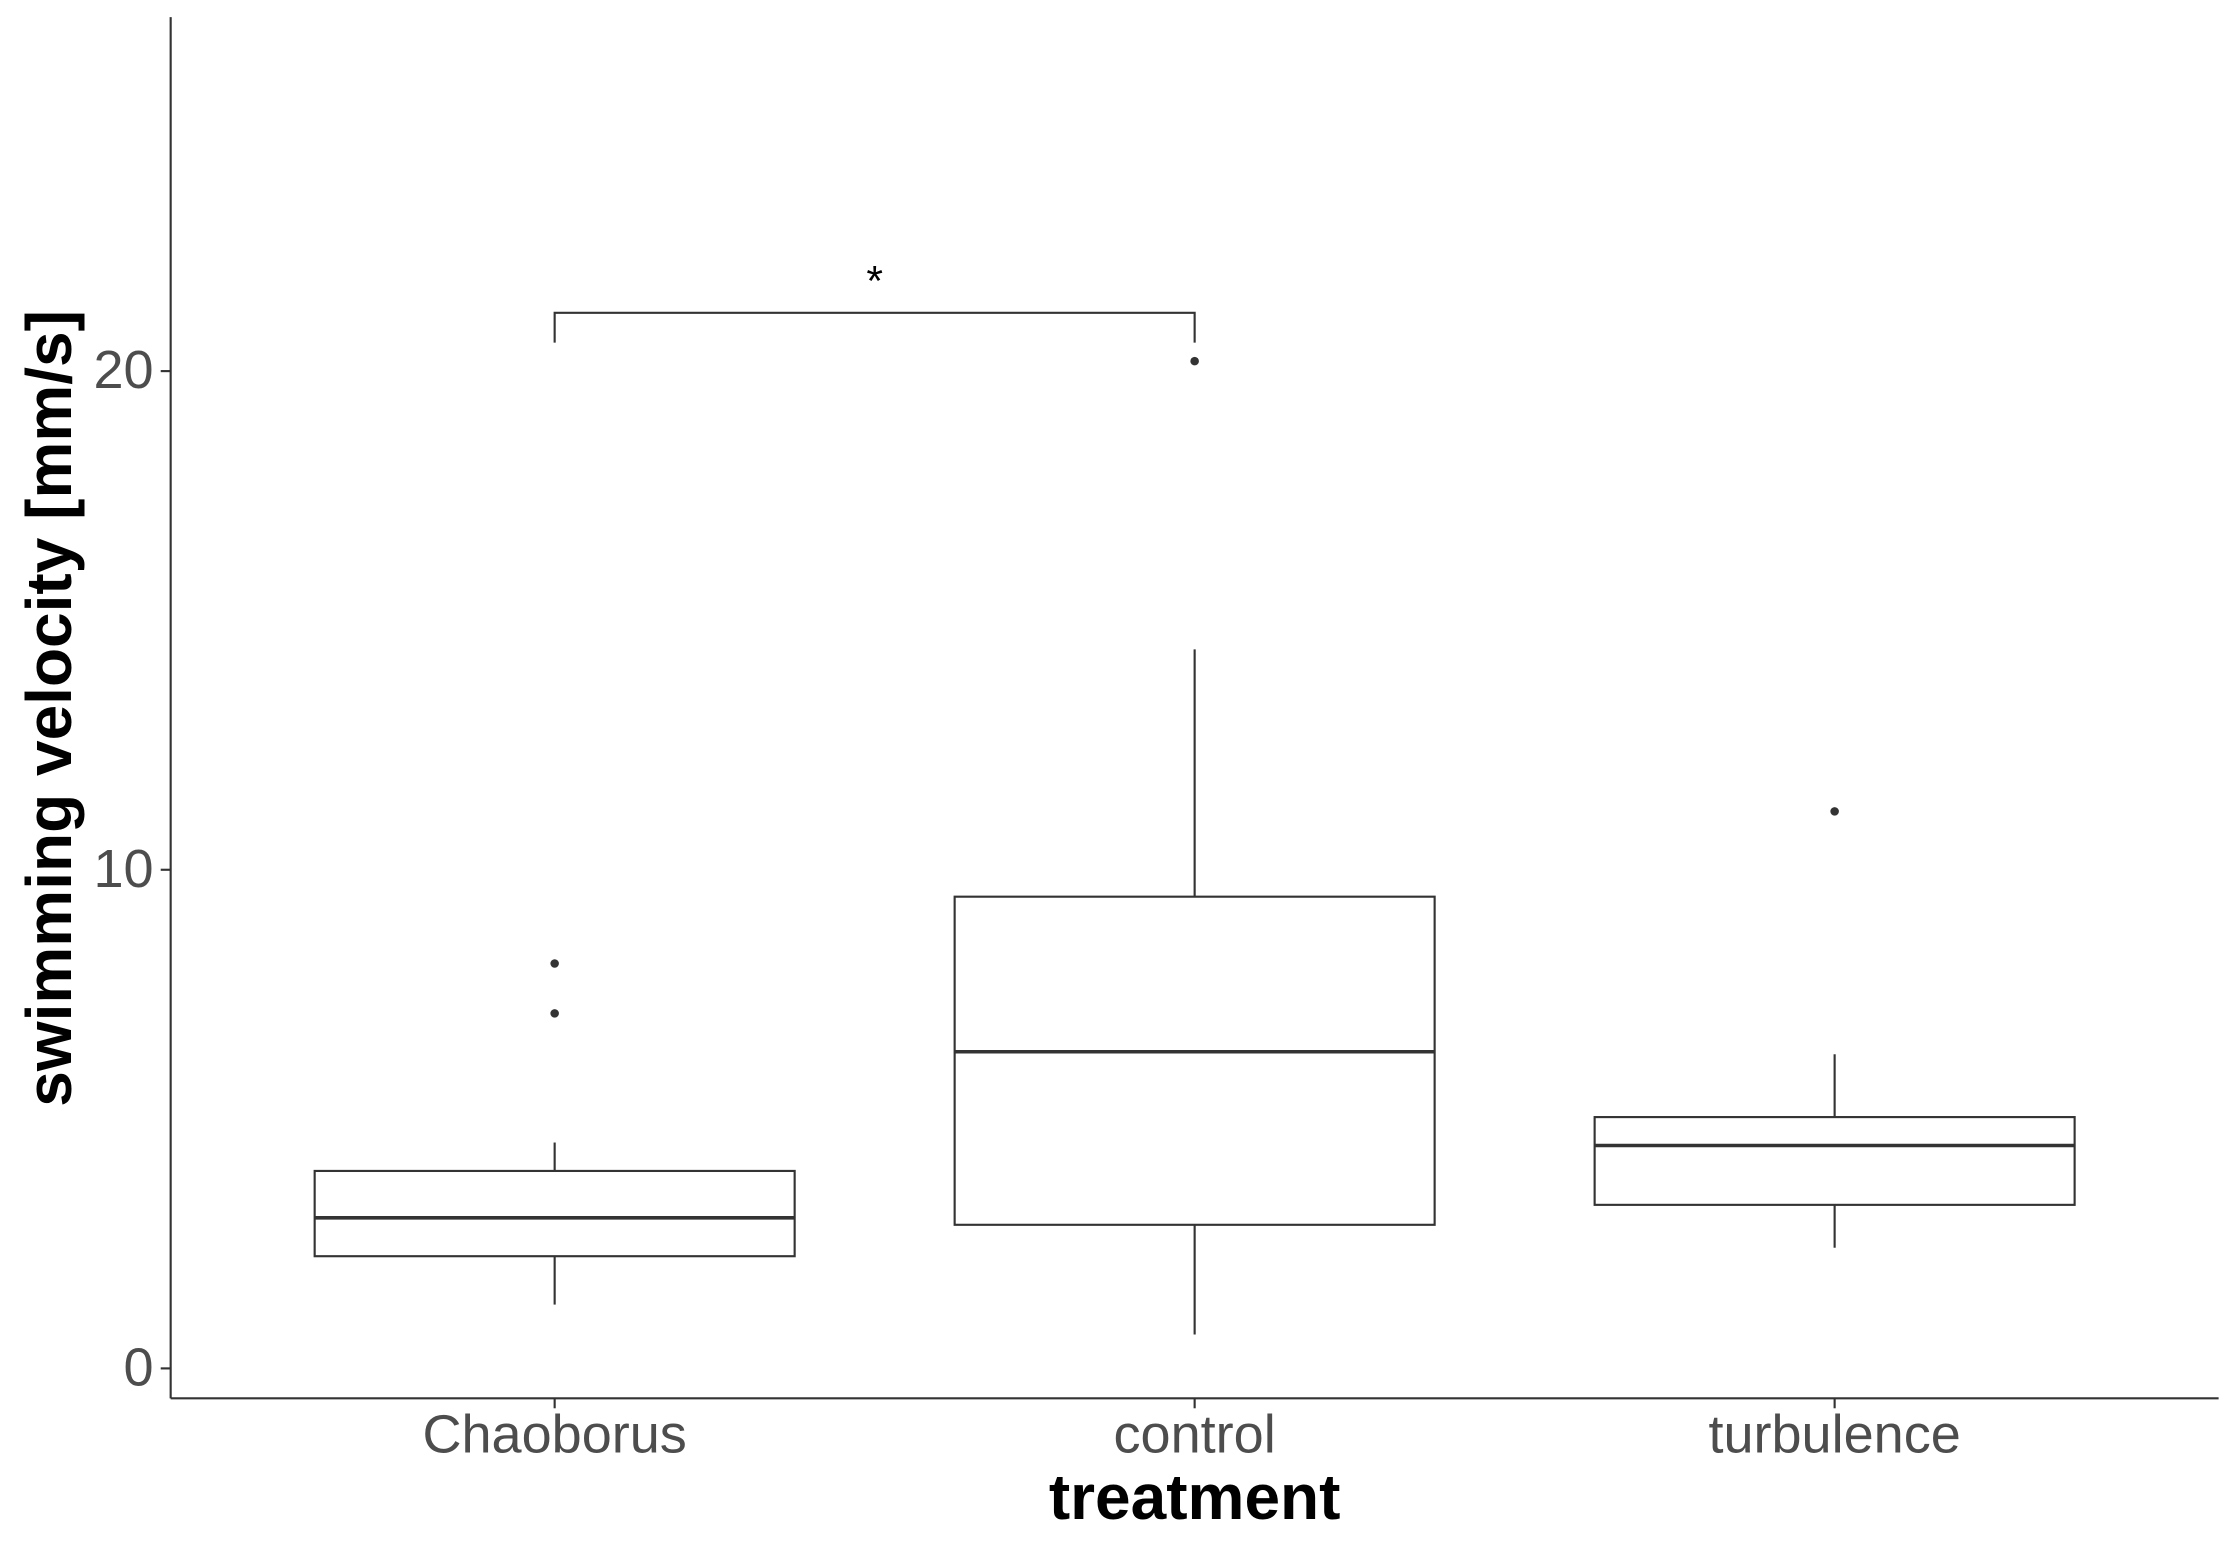  Describe the element at coordinates (1195, 1434) in the screenshot. I see `x-tick-label: control` at that location.